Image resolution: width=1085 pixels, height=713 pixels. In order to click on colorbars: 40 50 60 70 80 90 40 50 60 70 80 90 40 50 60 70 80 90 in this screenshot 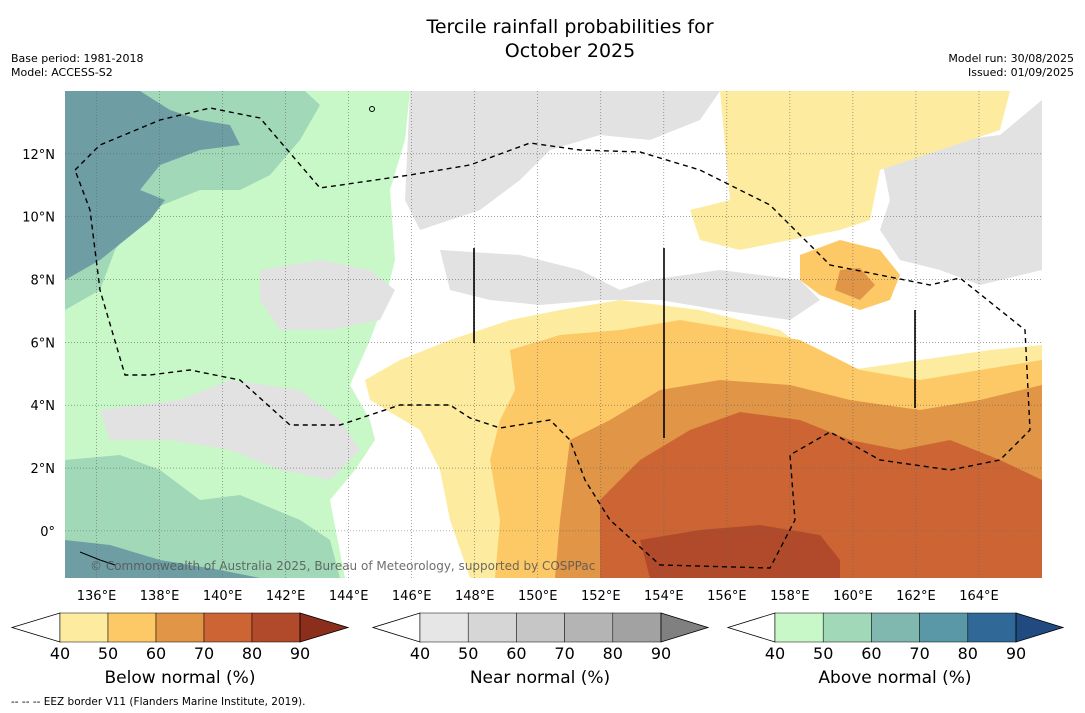, I will do `click(537, 637)`.